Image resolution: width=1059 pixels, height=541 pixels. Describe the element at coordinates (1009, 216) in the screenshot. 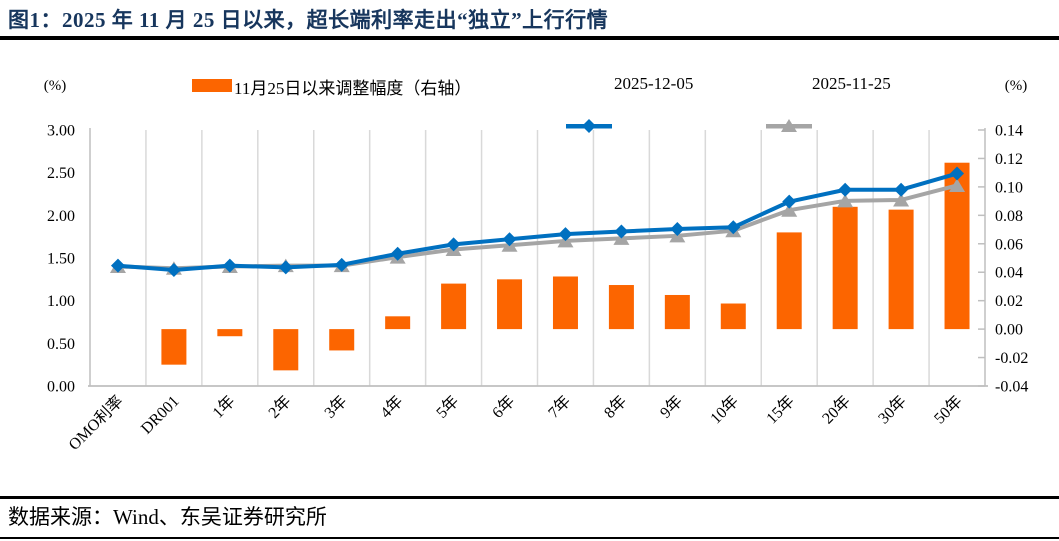

I see `svg-text: 0.08` at that location.